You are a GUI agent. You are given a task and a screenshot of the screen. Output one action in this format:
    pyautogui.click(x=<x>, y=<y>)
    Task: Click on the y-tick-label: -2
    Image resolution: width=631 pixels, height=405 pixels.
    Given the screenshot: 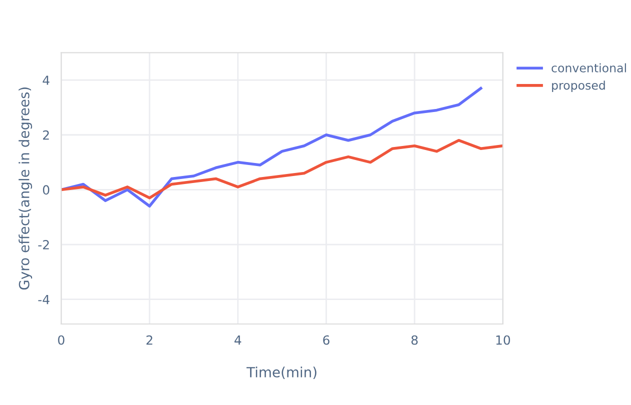 What is the action you would take?
    pyautogui.click(x=43, y=245)
    